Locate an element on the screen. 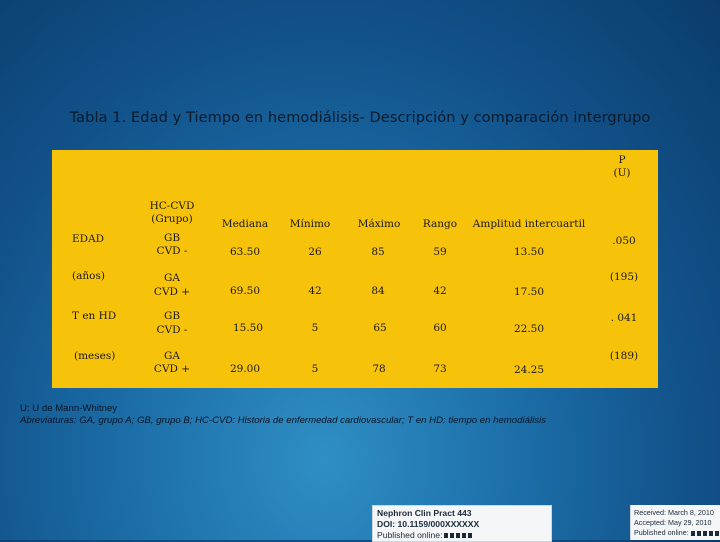 Image resolution: width=720 pixels, height=542 pixels. row4-p: (189) is located at coordinates (624, 356).